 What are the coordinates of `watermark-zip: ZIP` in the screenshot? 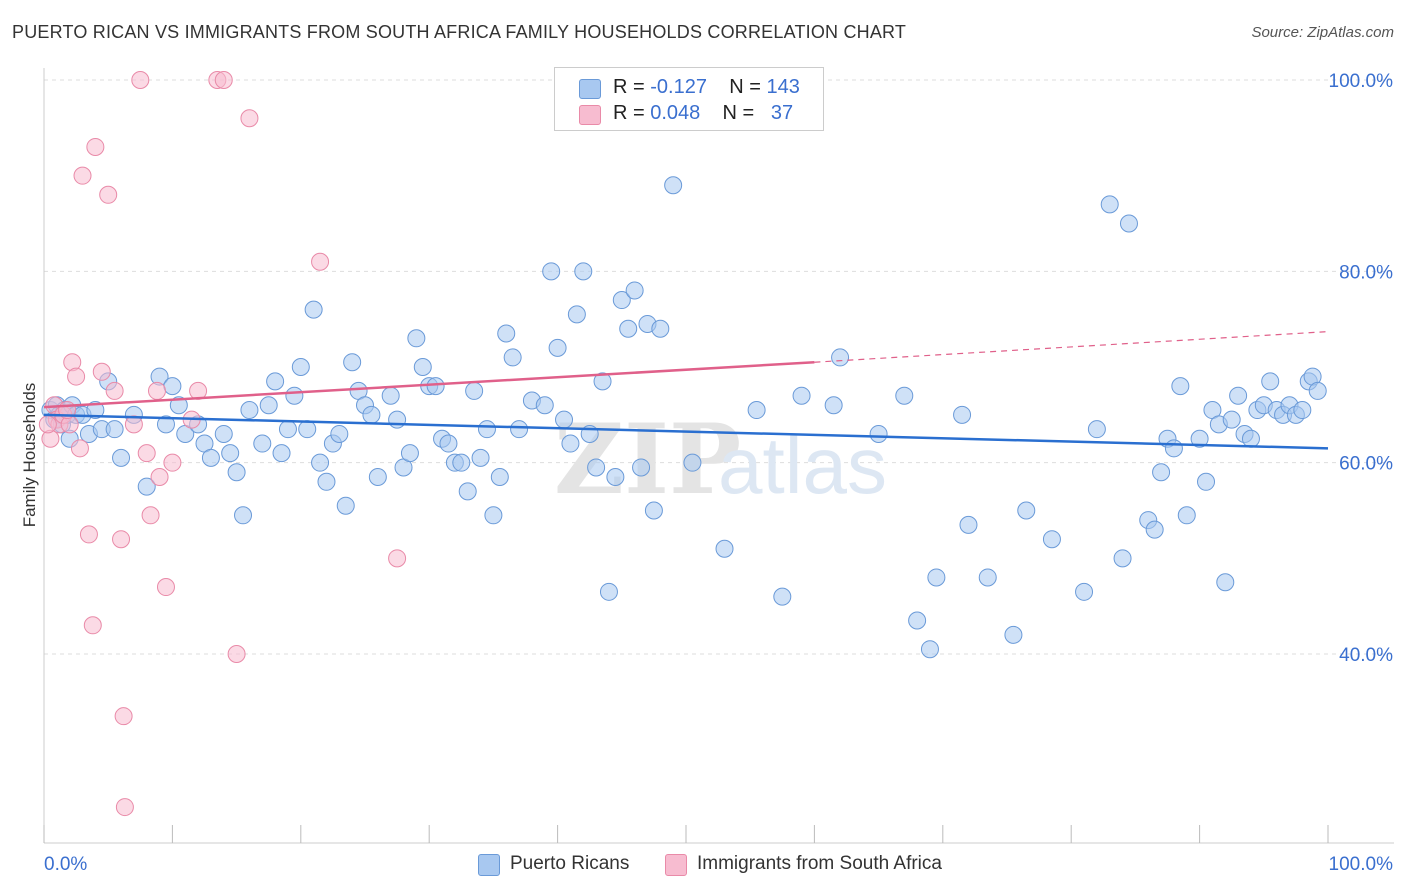 It's located at (647, 459).